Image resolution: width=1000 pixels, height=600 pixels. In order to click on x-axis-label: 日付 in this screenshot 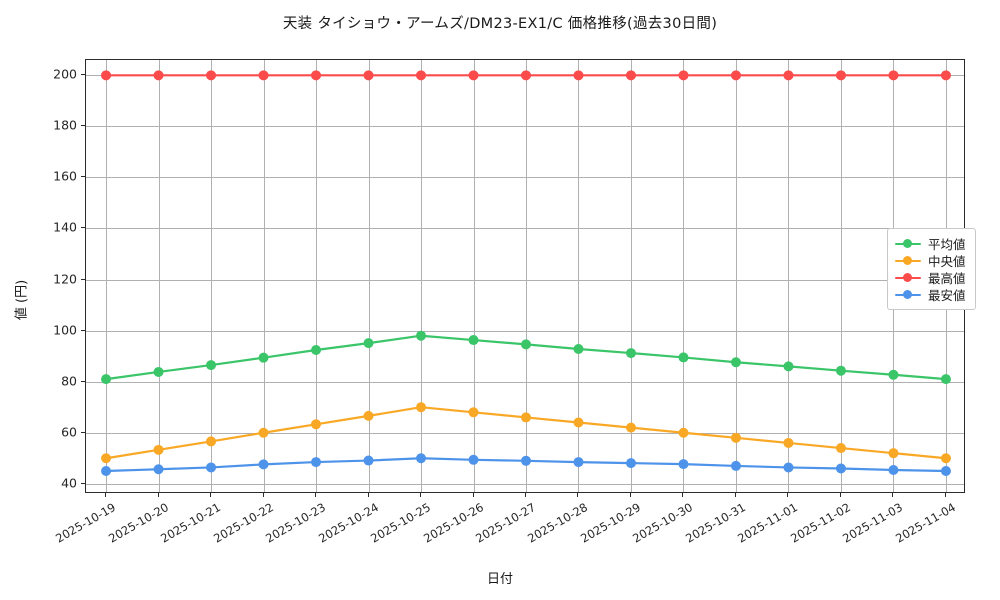, I will do `click(499, 579)`.